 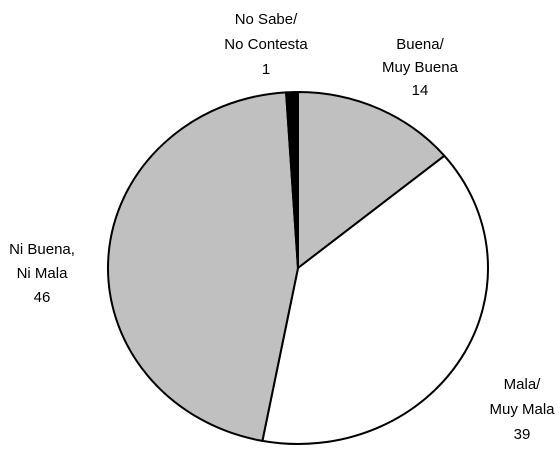 What do you see at coordinates (420, 44) in the screenshot?
I see `slice-label: Buena/` at bounding box center [420, 44].